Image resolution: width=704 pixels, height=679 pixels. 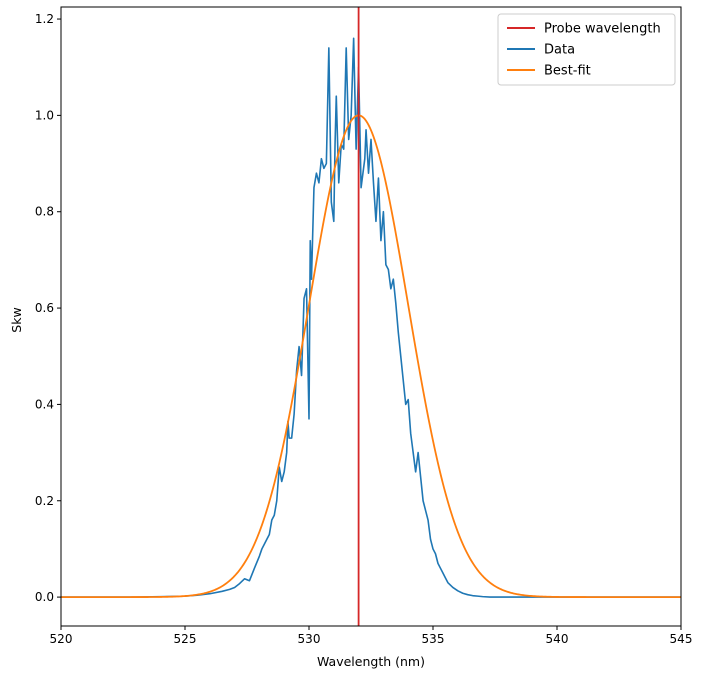 I want to click on x-tick-label: 530, so click(x=309, y=639).